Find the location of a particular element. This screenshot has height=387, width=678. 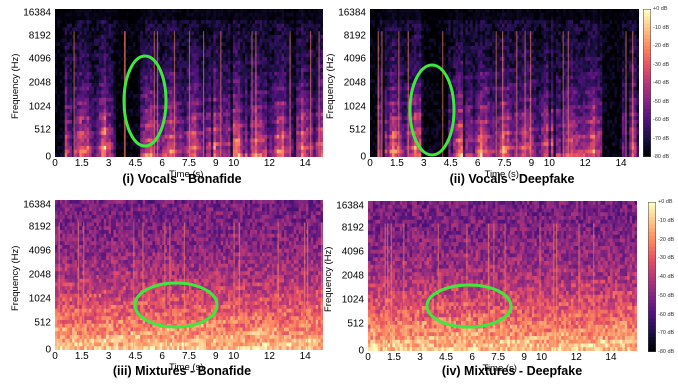

colorbar-tick-label: -20 dB is located at coordinates (666, 239).